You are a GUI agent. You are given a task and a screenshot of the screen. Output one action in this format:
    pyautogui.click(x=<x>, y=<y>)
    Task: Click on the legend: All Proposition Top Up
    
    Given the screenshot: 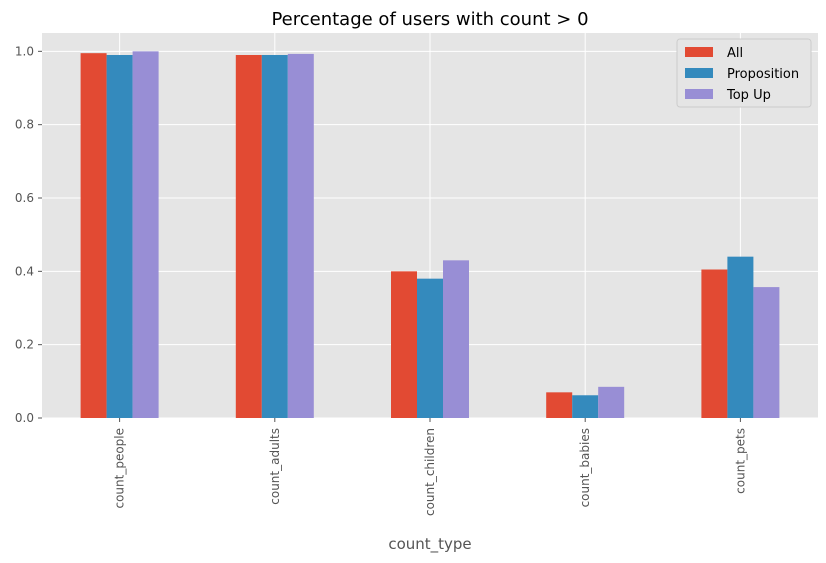 What is the action you would take?
    pyautogui.click(x=744, y=73)
    